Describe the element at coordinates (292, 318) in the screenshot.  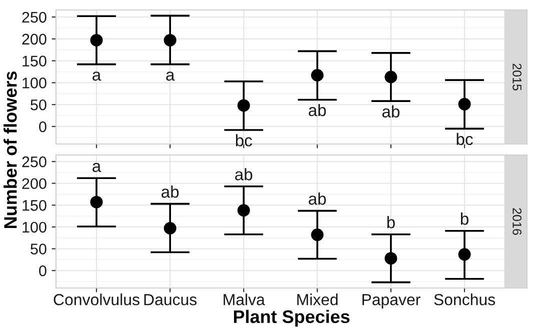
I see `x-axis-title: Plant Species` at that location.